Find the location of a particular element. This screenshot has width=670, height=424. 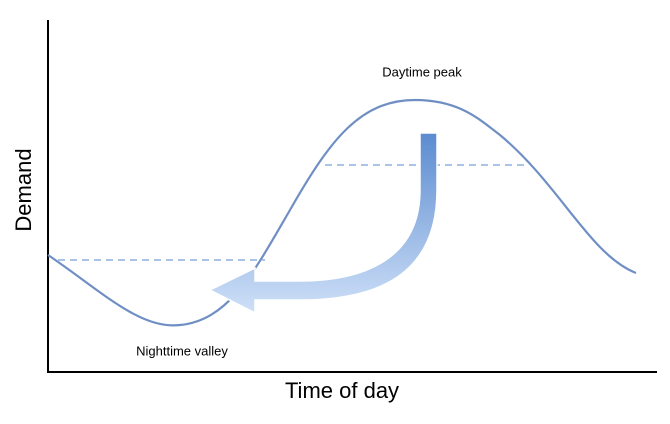

valley-label: Nighttime valley is located at coordinates (182, 350).